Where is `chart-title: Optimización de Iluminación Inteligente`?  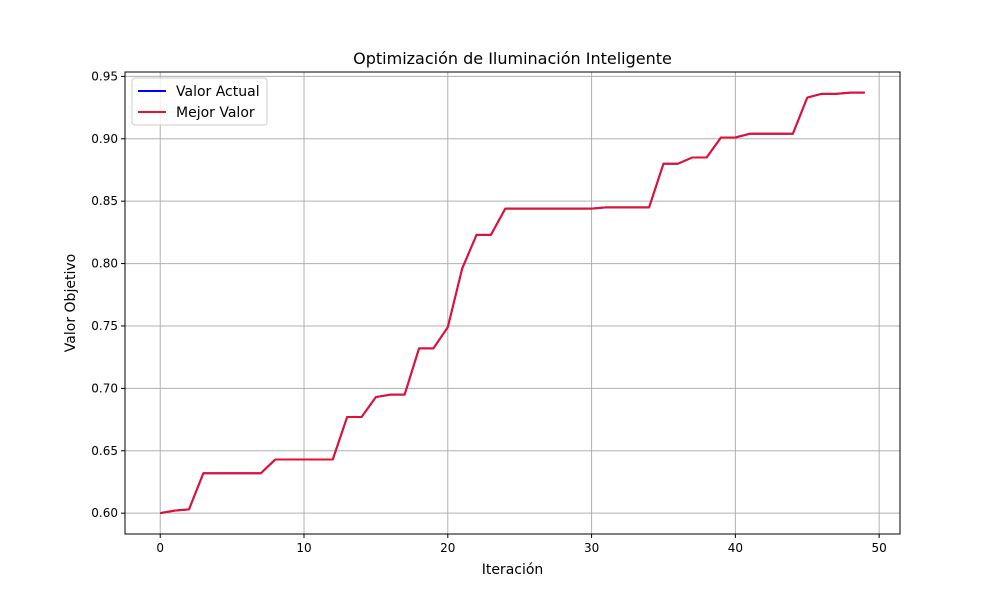
chart-title: Optimización de Iluminación Inteligente is located at coordinates (512, 58).